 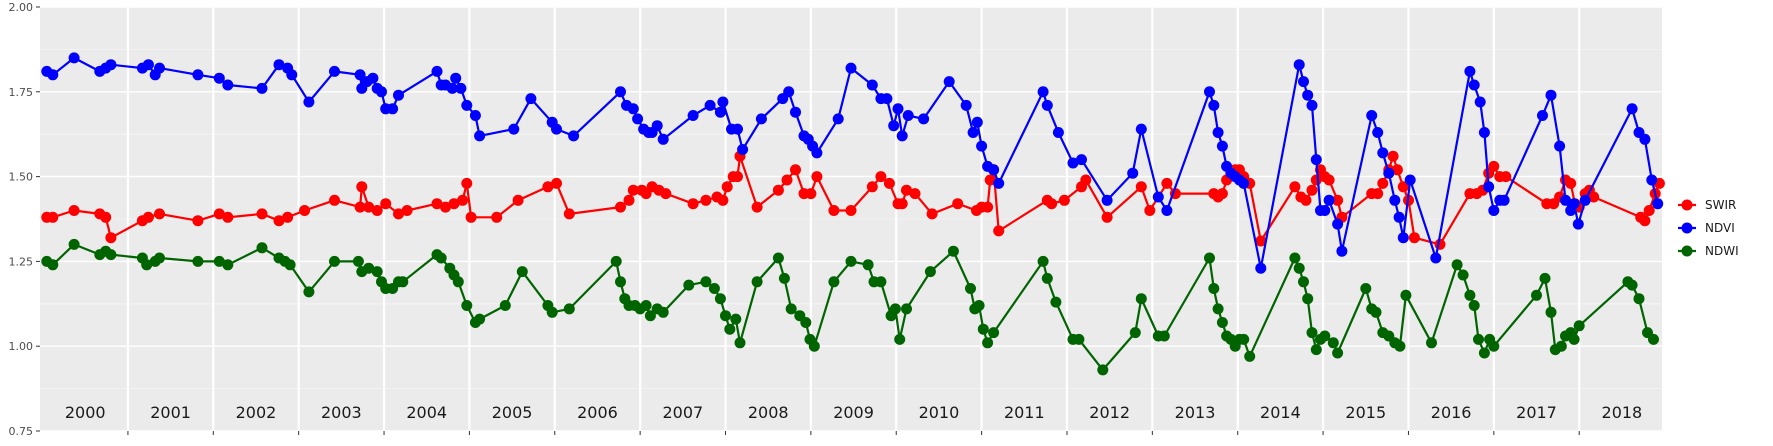 What do you see at coordinates (21, 261) in the screenshot?
I see `y-tick-label: 1.25` at bounding box center [21, 261].